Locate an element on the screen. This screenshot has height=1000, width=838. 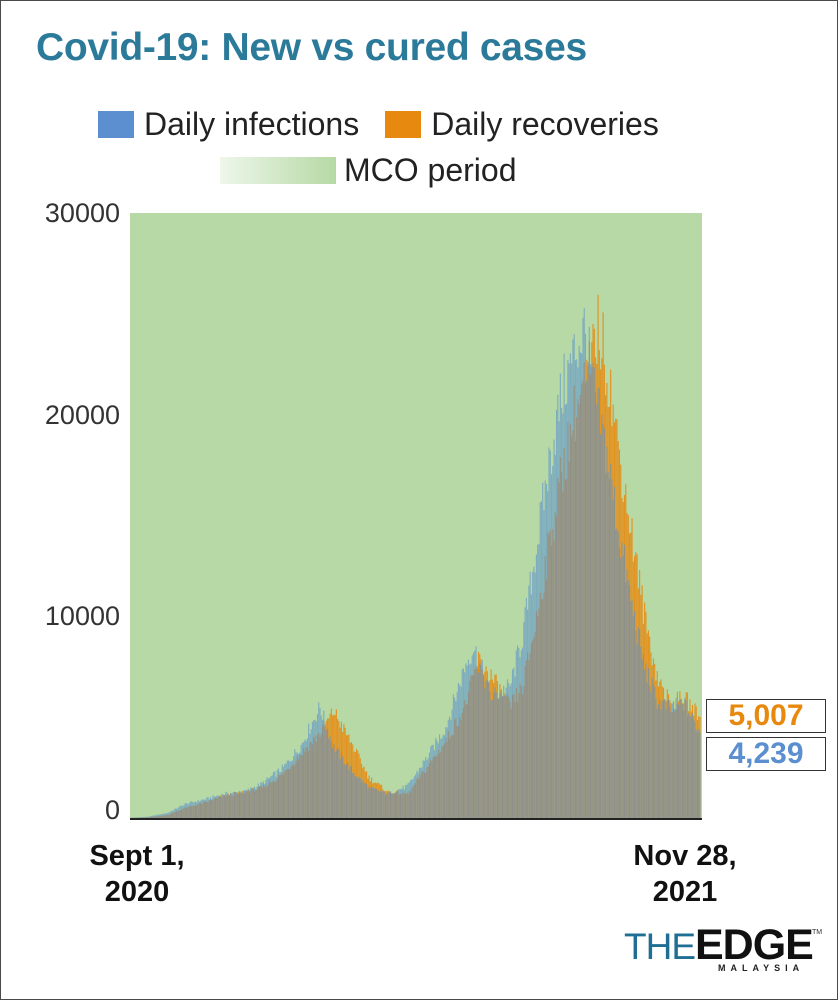
legend-label-infections: Daily infections is located at coordinates (252, 124).